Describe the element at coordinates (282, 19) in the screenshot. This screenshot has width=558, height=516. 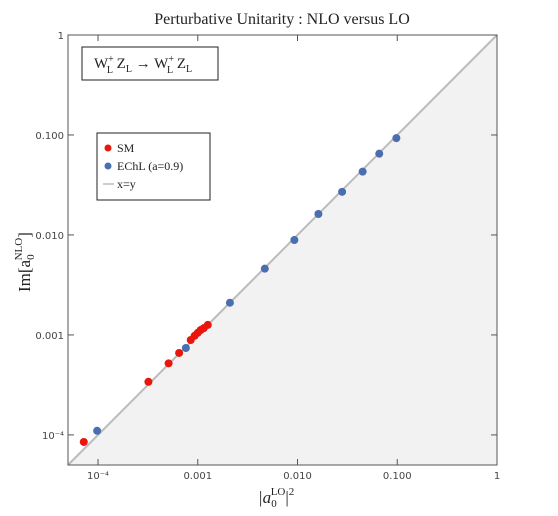
I see `chart-title: Perturbative Unitarity : NLO versus LO` at that location.